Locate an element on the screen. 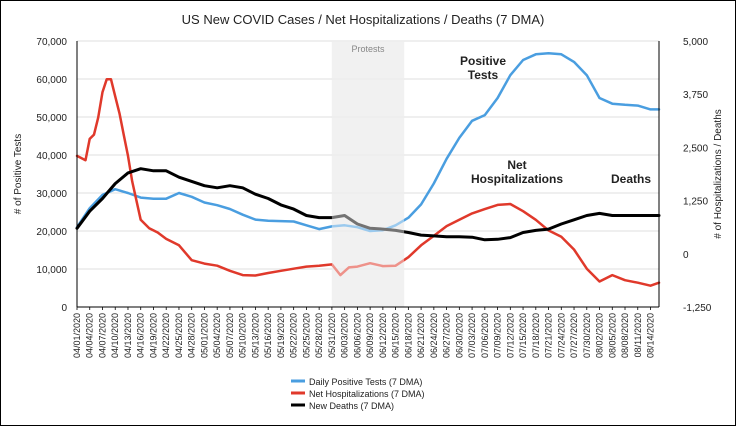 This screenshot has width=736, height=427. x-tick-label: 08/08/2020 is located at coordinates (625, 335).